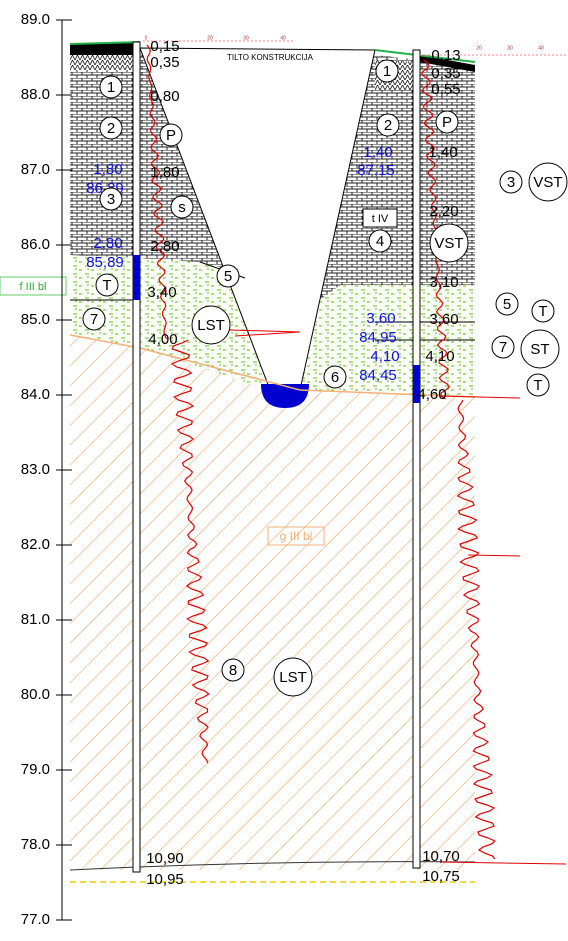 This screenshot has width=568, height=941. I want to click on axis-label: 89.0, so click(35, 19).